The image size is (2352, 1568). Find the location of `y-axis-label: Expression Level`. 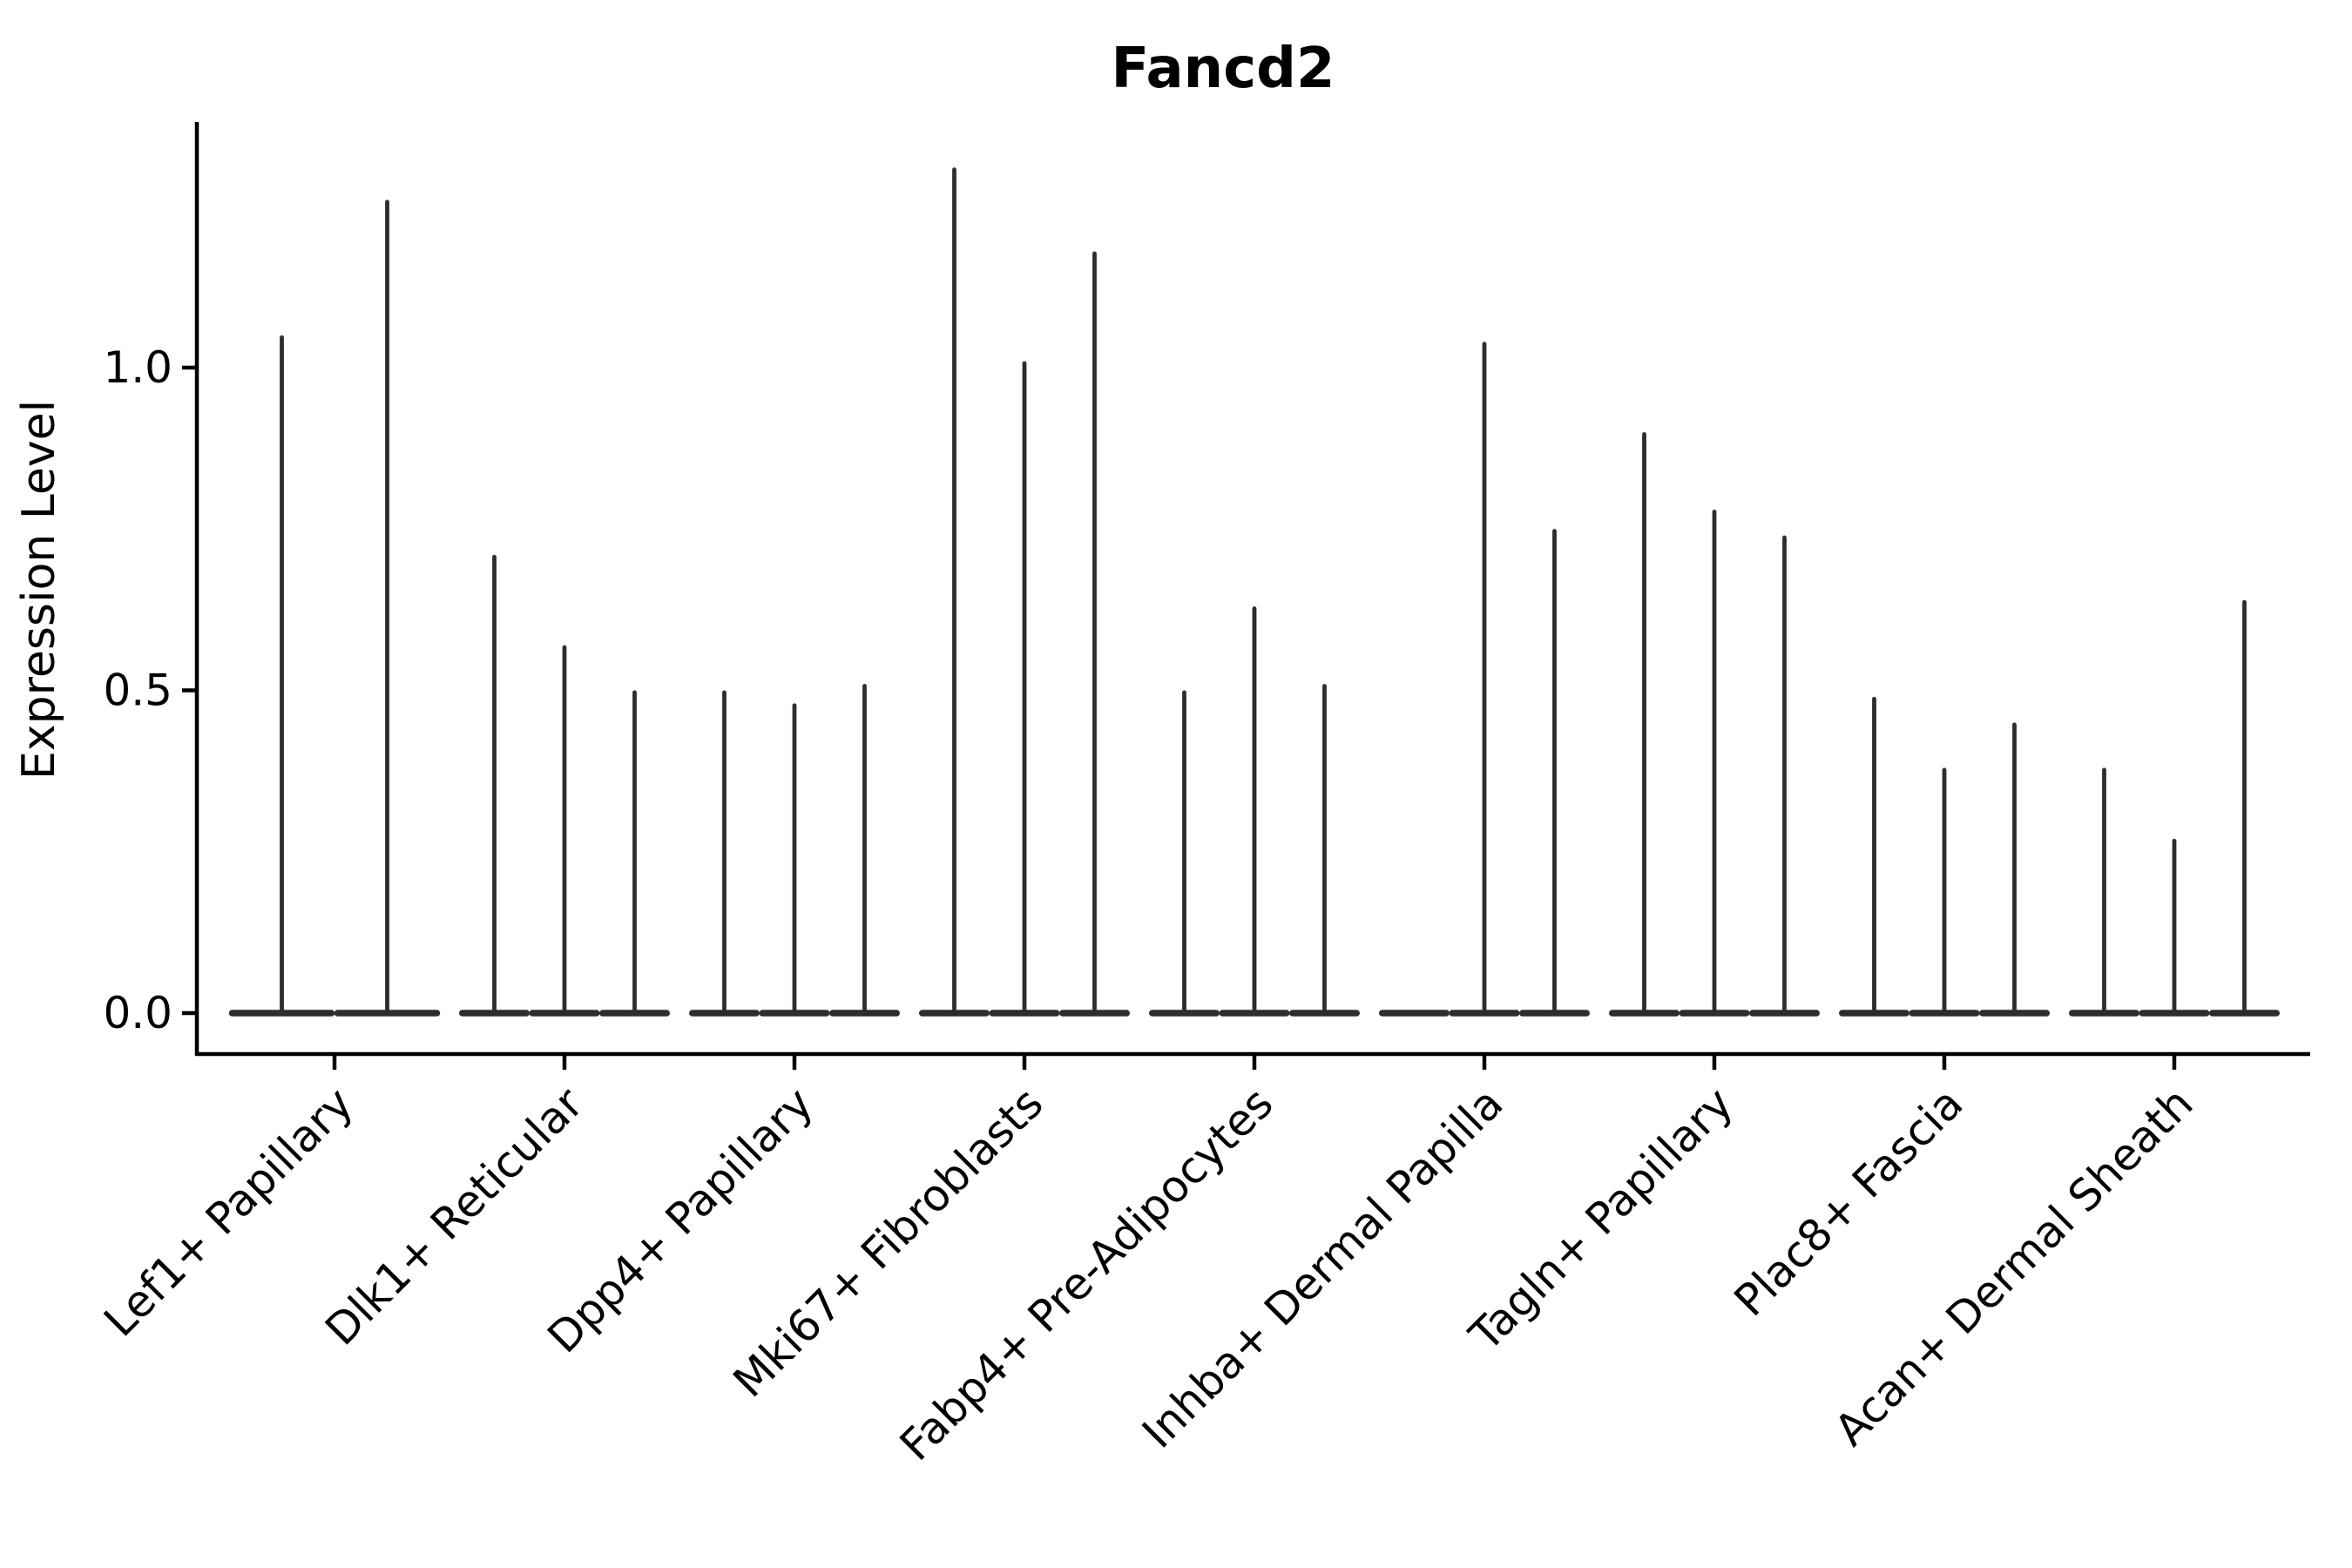

y-axis-label: Expression Level is located at coordinates (39, 590).